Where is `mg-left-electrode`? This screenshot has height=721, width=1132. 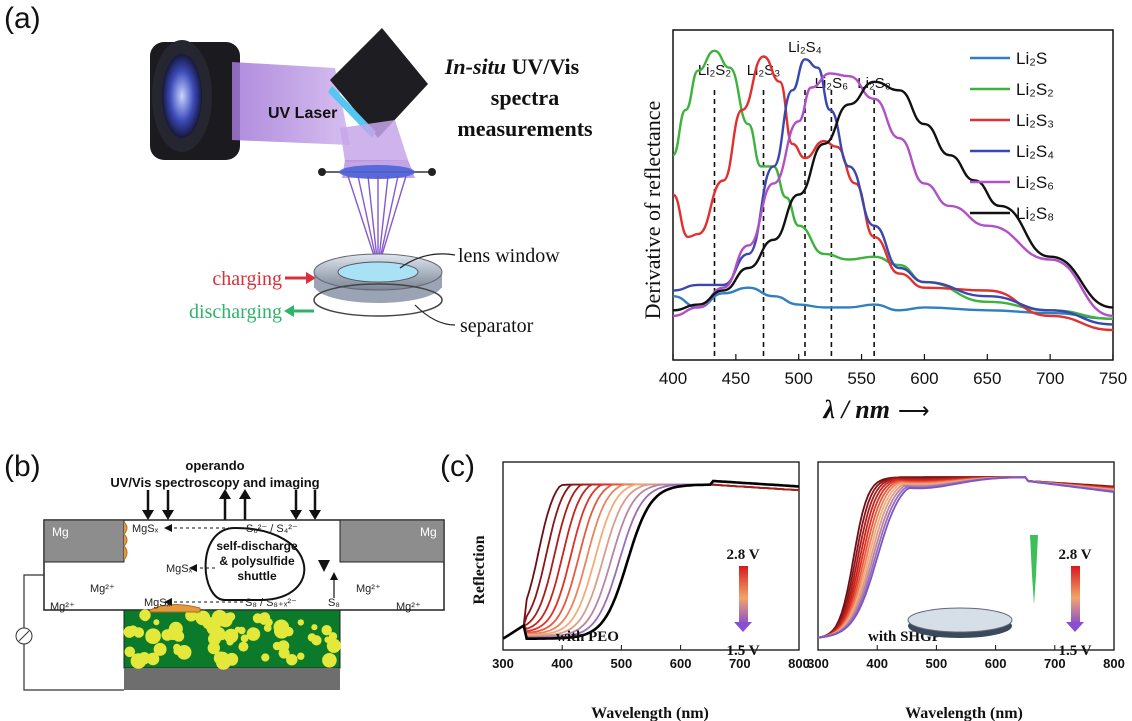 mg-left-electrode is located at coordinates (84, 541).